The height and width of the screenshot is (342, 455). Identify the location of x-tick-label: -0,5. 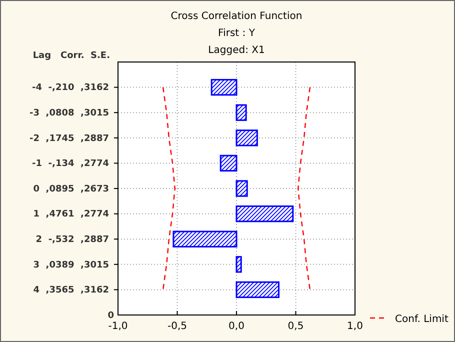
(177, 326).